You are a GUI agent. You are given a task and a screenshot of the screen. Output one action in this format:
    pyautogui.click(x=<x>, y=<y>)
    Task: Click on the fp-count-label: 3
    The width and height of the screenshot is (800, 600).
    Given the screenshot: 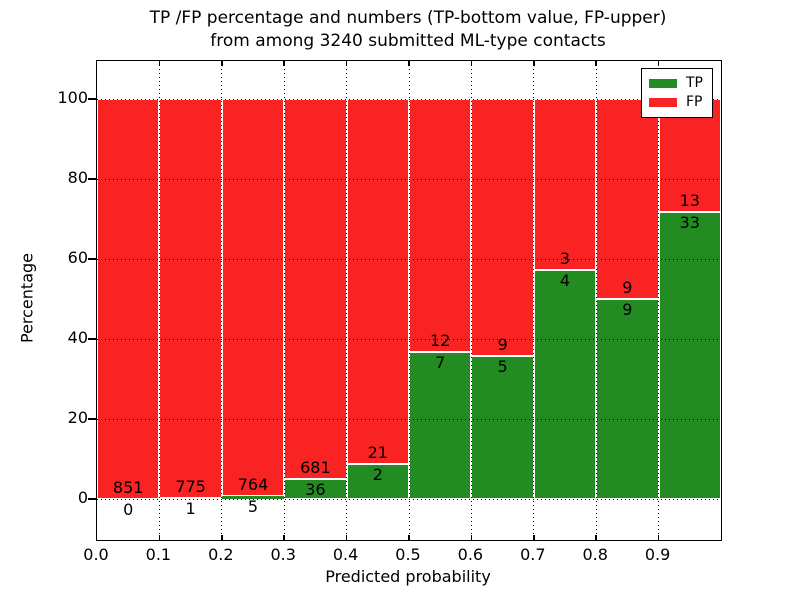 What is the action you would take?
    pyautogui.click(x=565, y=259)
    